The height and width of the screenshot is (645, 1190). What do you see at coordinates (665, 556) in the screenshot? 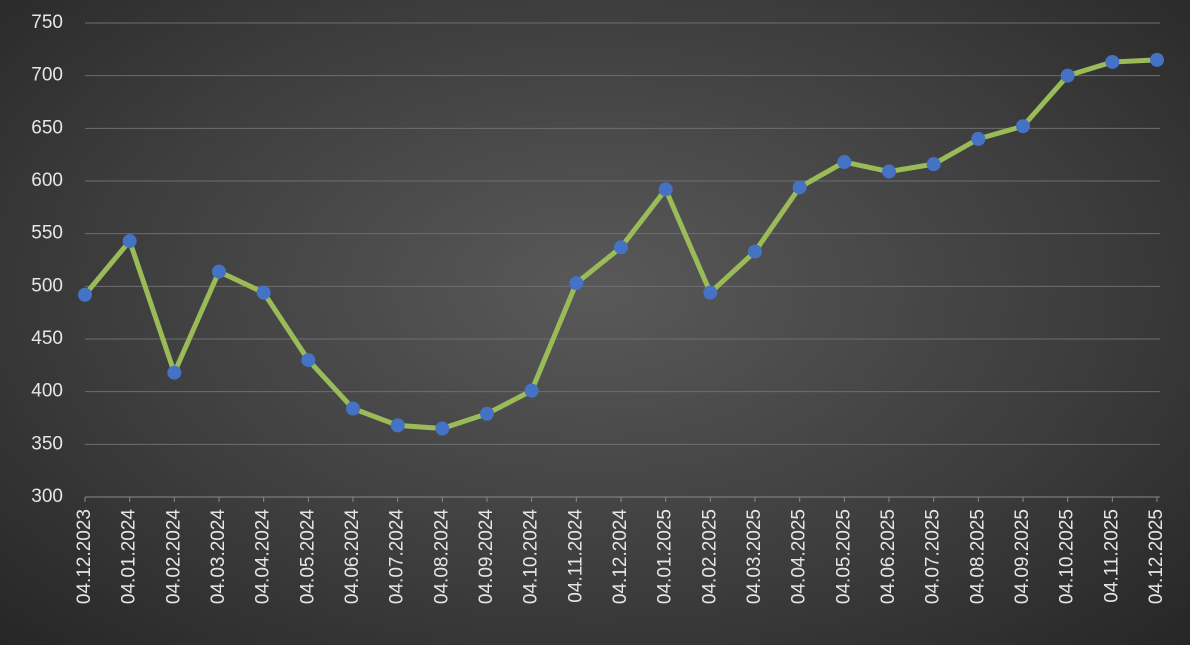
I see `x-tick-label: 04.01.2025` at bounding box center [665, 556].